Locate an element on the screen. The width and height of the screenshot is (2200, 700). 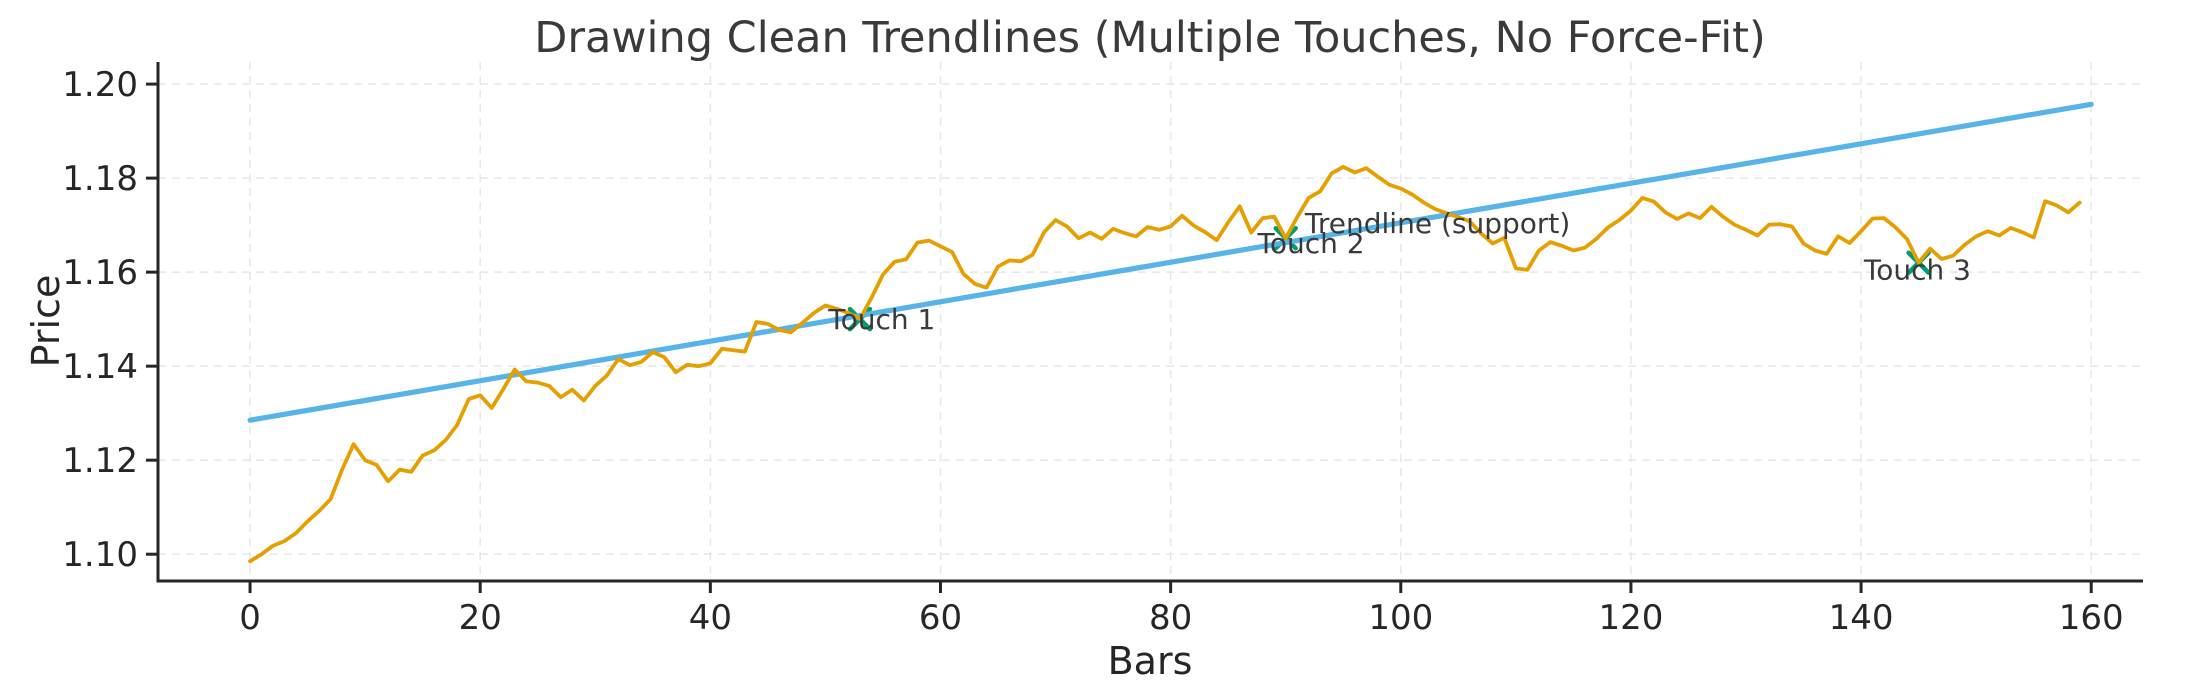
svg-text: 40 is located at coordinates (710, 618).